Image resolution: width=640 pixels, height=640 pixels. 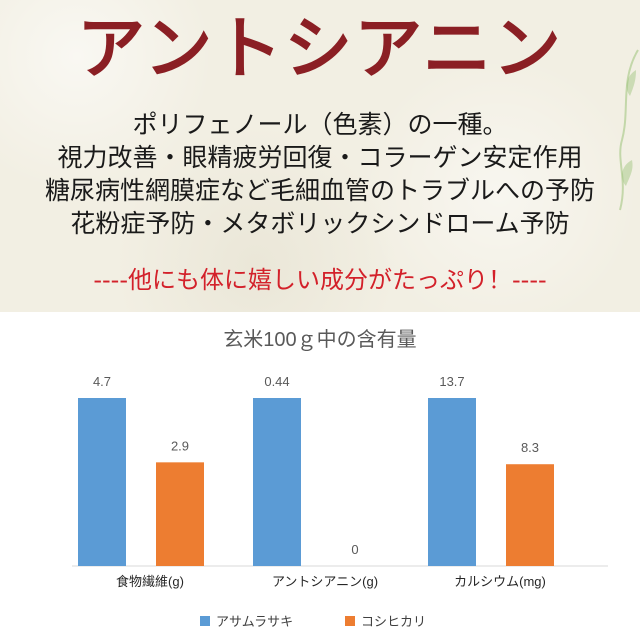 What do you see at coordinates (254, 621) in the screenshot?
I see `legend-label: アサムラサキ` at bounding box center [254, 621].